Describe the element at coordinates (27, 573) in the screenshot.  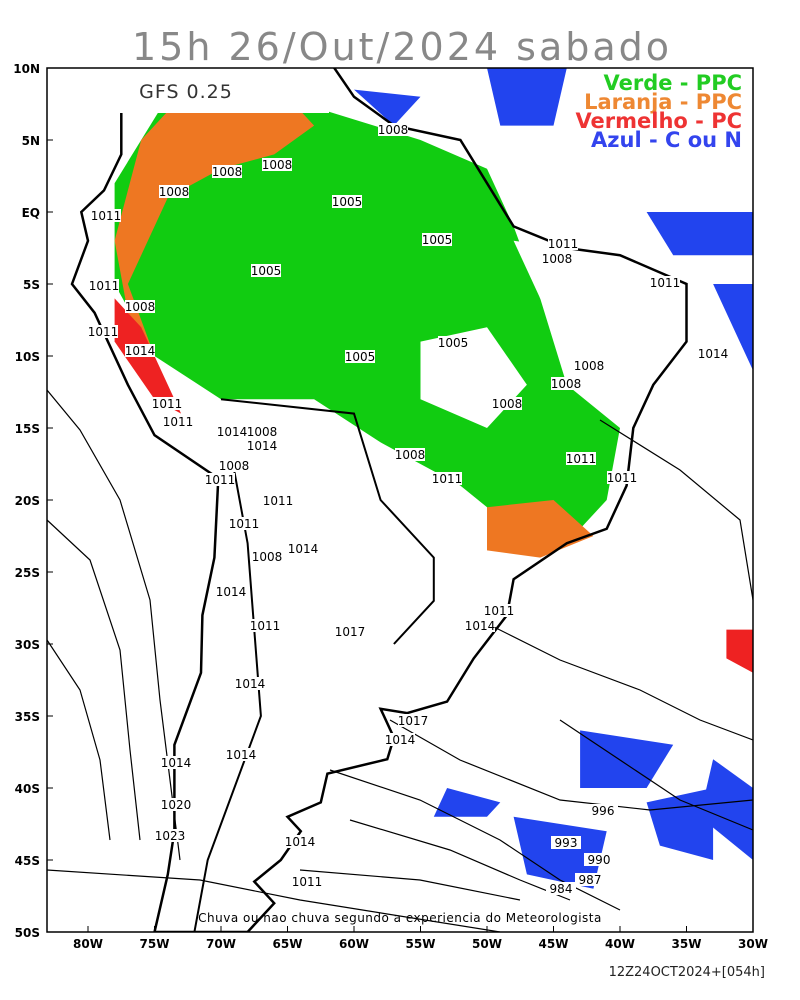
I see `lat-label: 25S` at that location.